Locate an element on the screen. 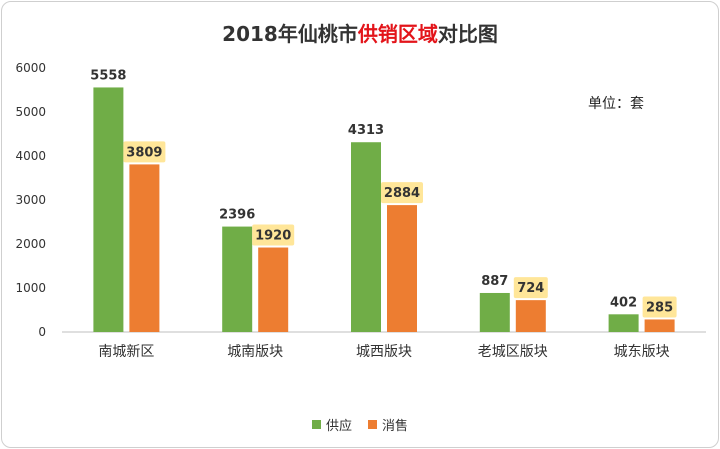 The width and height of the screenshot is (720, 449). legend-entry: 供应 is located at coordinates (331, 424).